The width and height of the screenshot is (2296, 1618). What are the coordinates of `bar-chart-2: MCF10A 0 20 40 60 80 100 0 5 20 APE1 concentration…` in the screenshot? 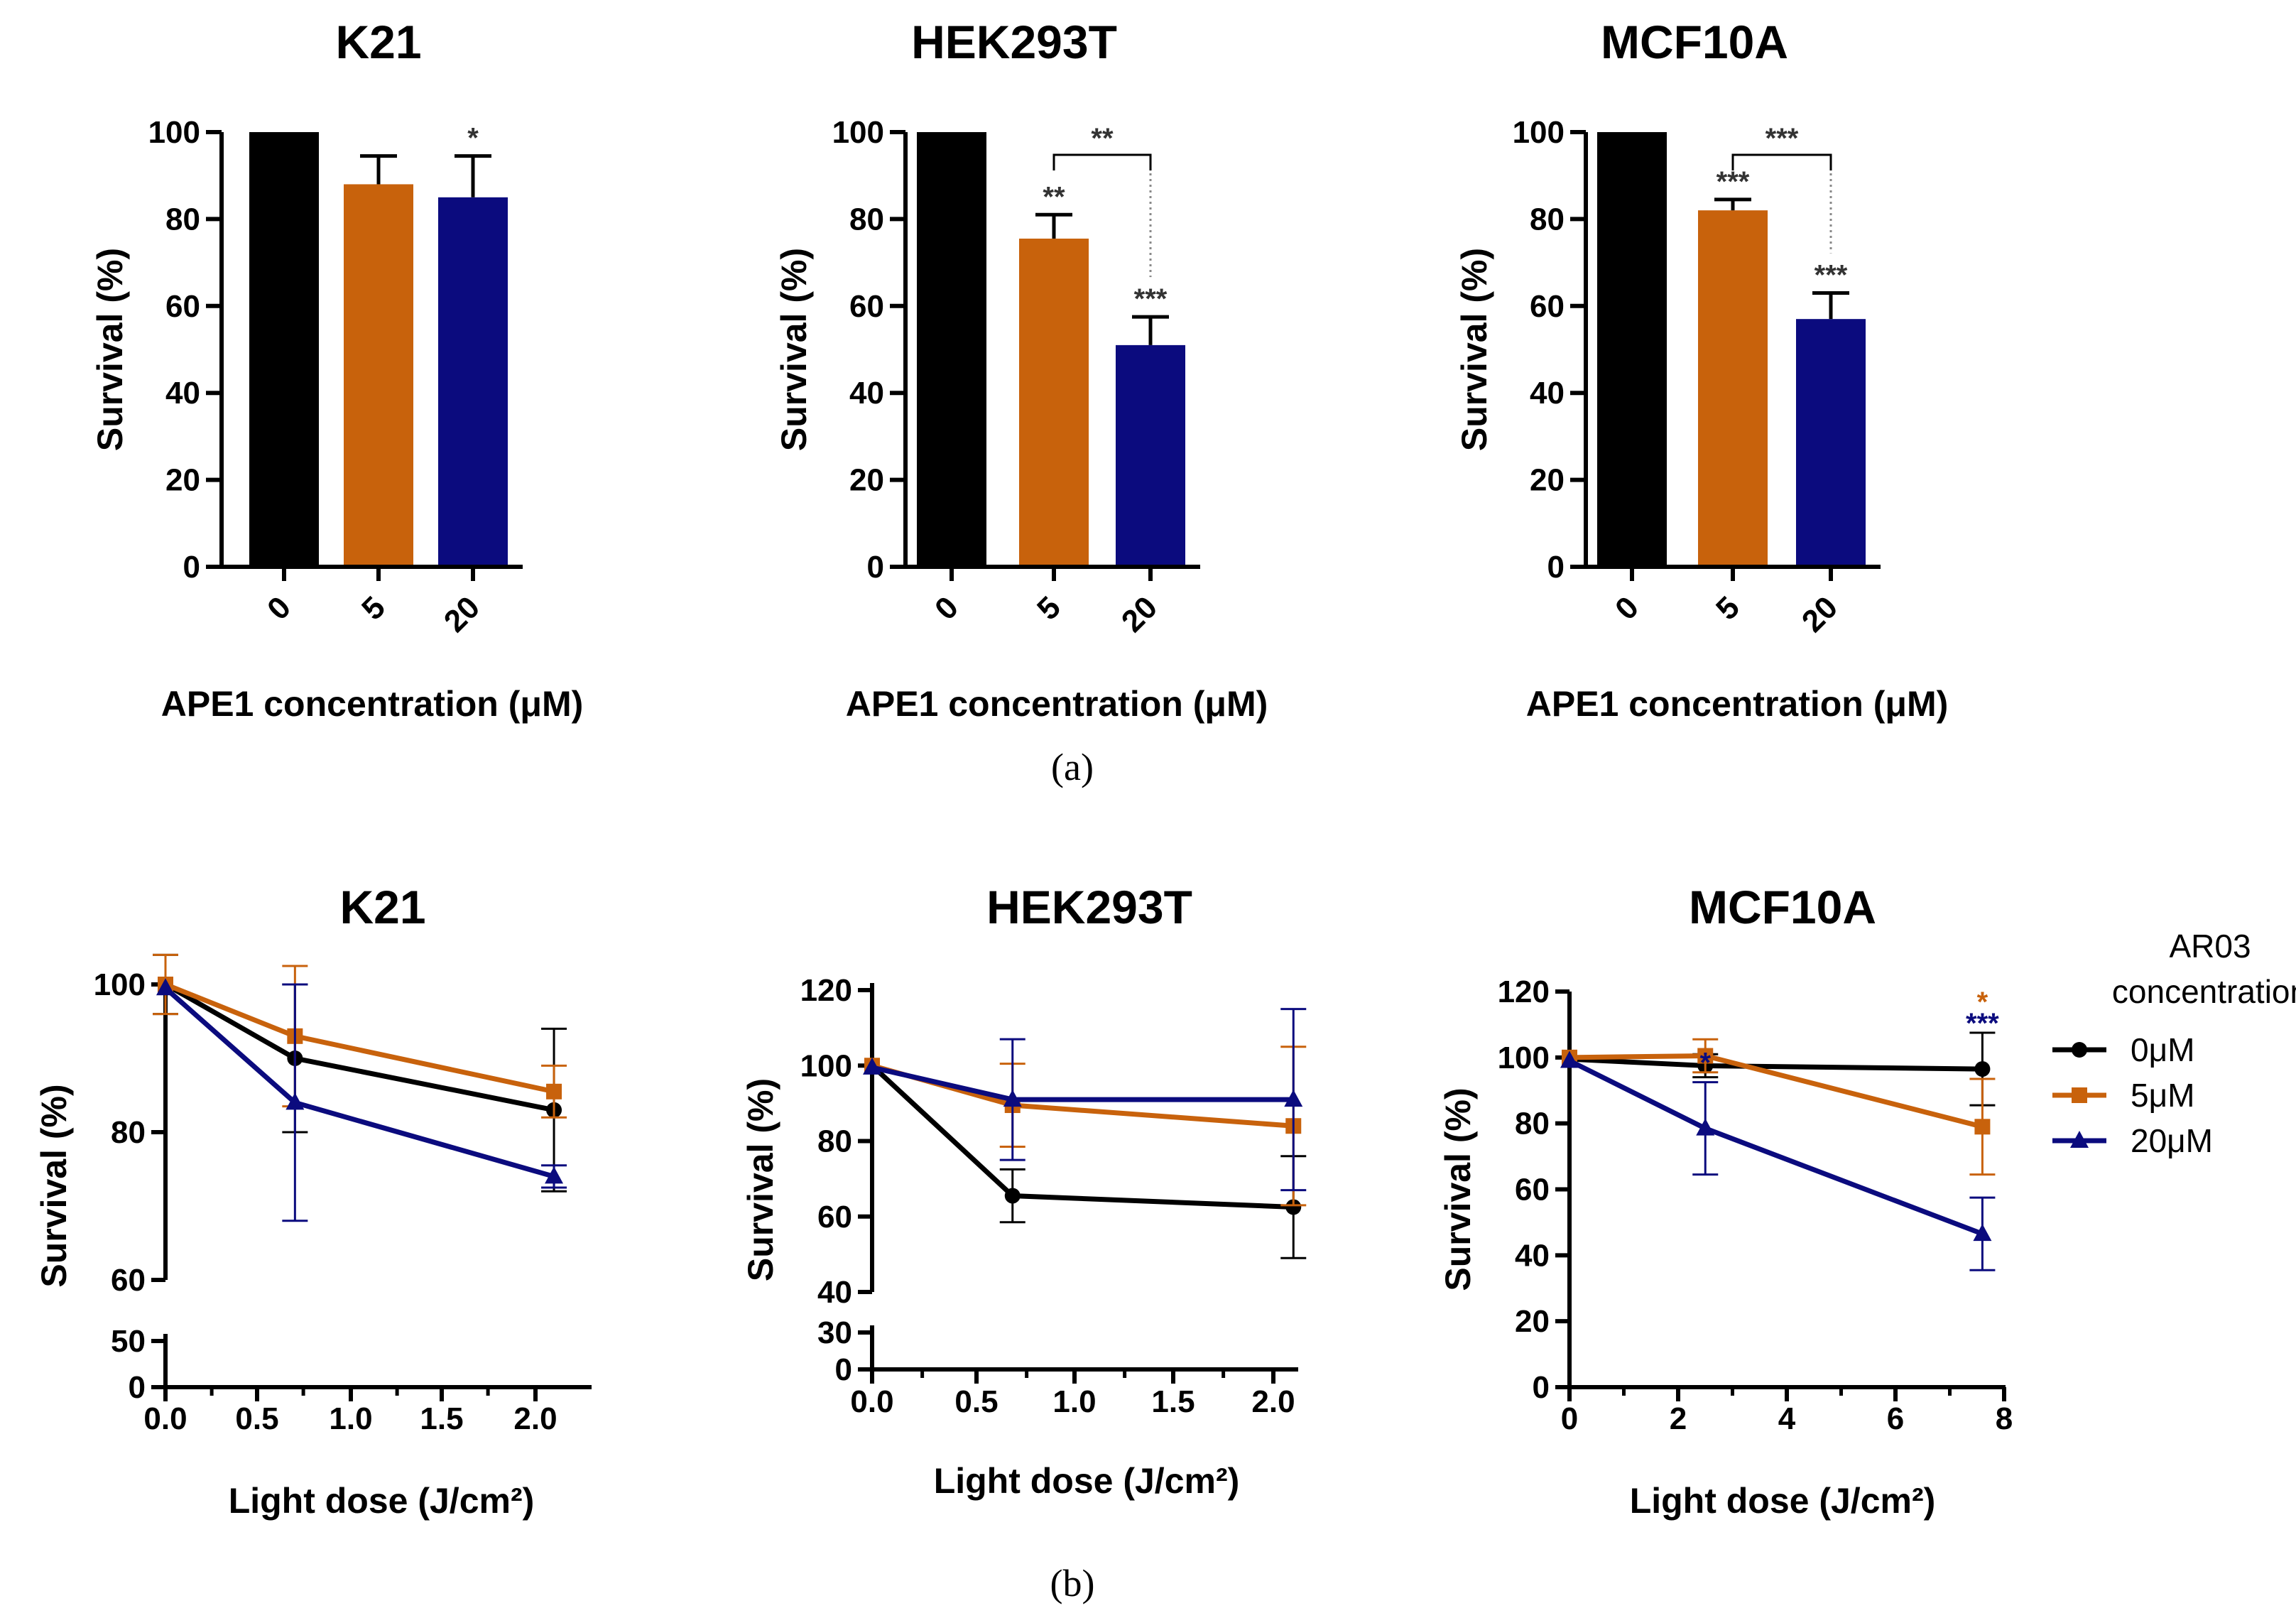 It's located at (1701, 370).